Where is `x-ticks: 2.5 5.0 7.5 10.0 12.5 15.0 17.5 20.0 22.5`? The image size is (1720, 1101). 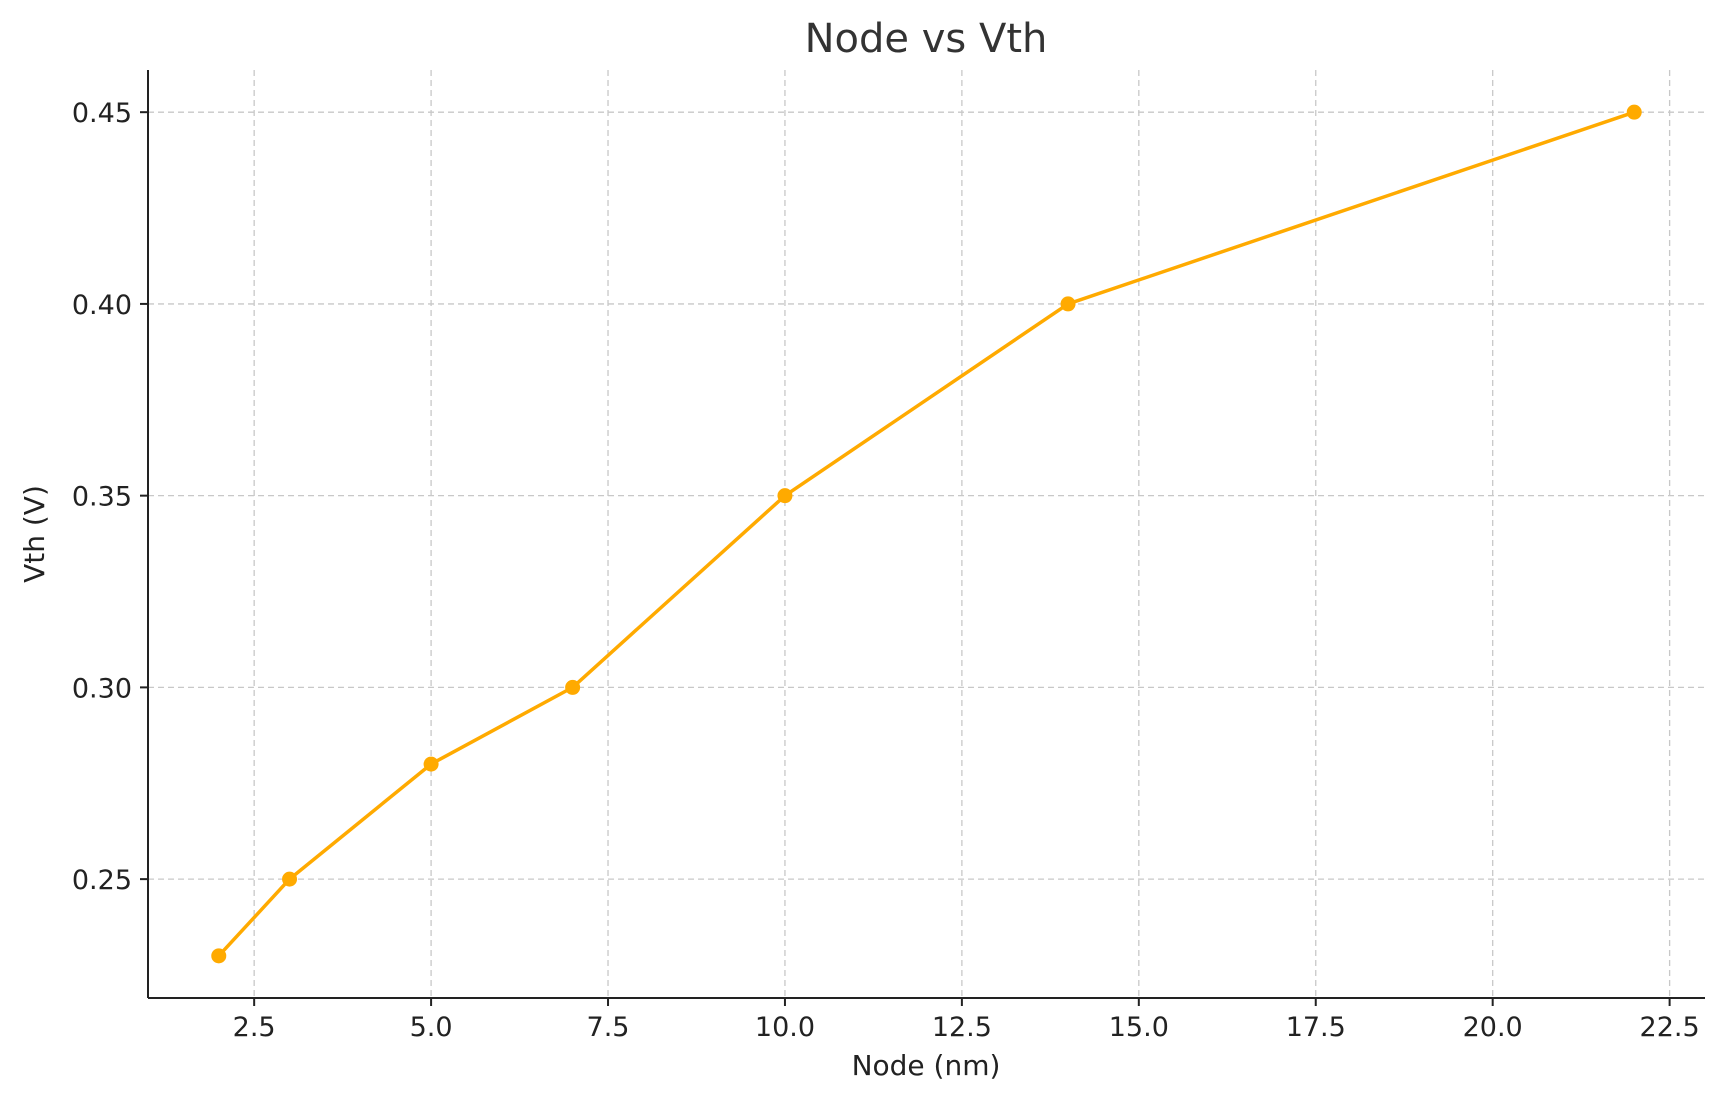 x-ticks: 2.5 5.0 7.5 10.0 12.5 15.0 17.5 20.0 22.5 is located at coordinates (966, 1020).